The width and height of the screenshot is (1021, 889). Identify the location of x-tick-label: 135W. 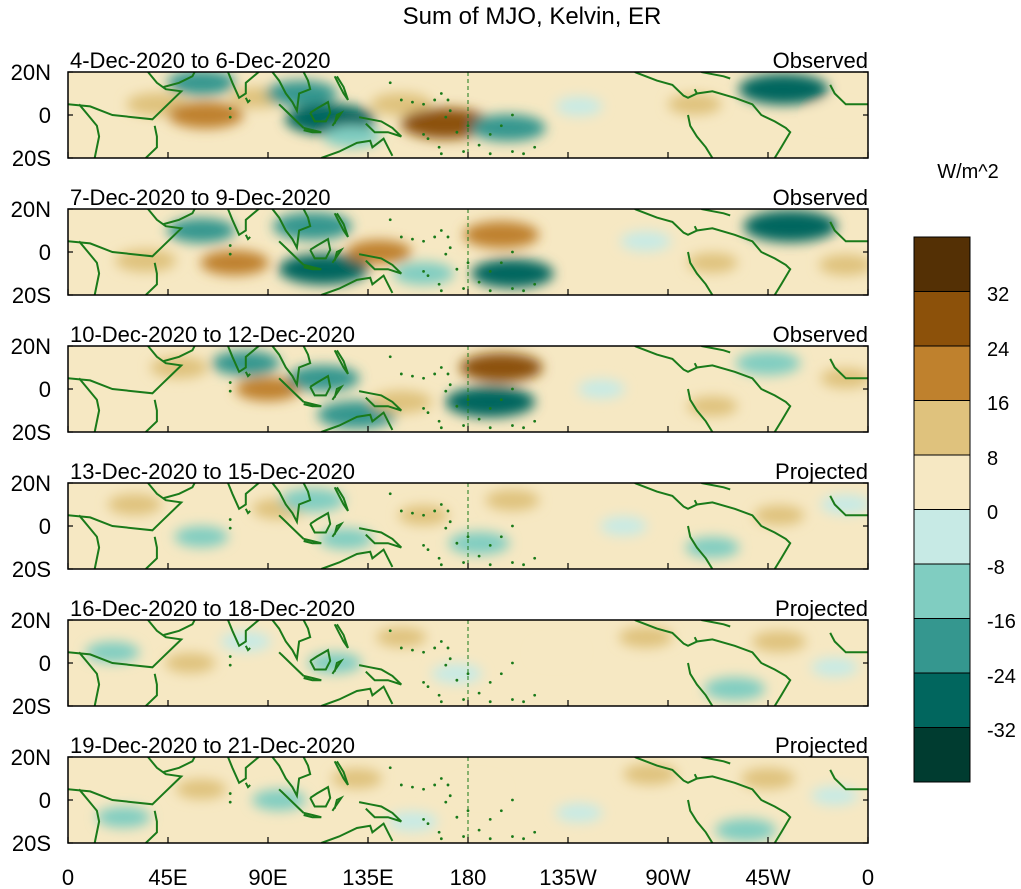
(568, 877).